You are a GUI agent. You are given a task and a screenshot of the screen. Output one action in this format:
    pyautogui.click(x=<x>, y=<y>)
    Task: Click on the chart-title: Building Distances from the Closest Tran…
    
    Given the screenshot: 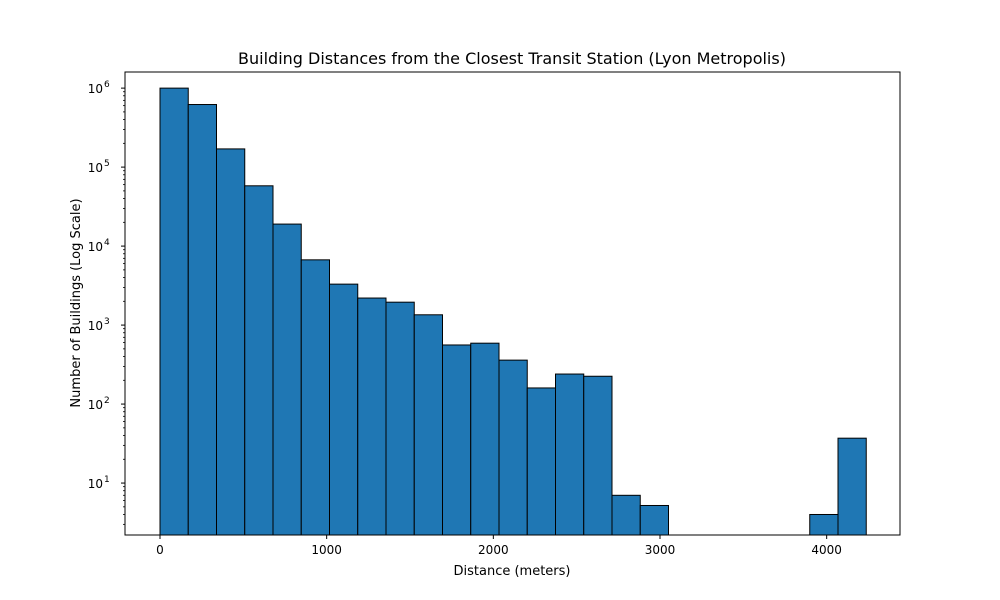 What is the action you would take?
    pyautogui.click(x=512, y=58)
    